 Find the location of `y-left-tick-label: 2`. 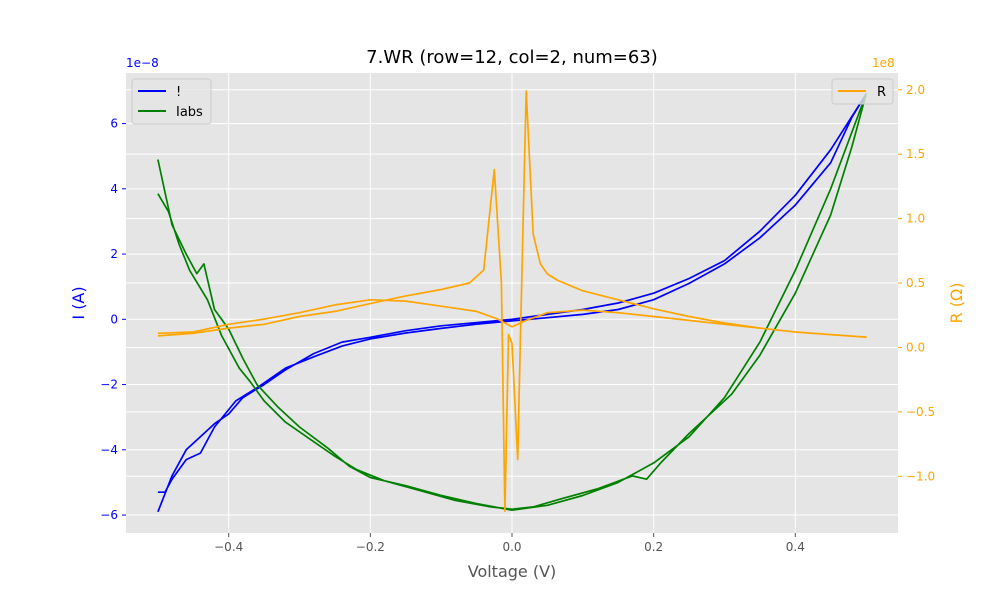

y-left-tick-label: 2 is located at coordinates (114, 254).